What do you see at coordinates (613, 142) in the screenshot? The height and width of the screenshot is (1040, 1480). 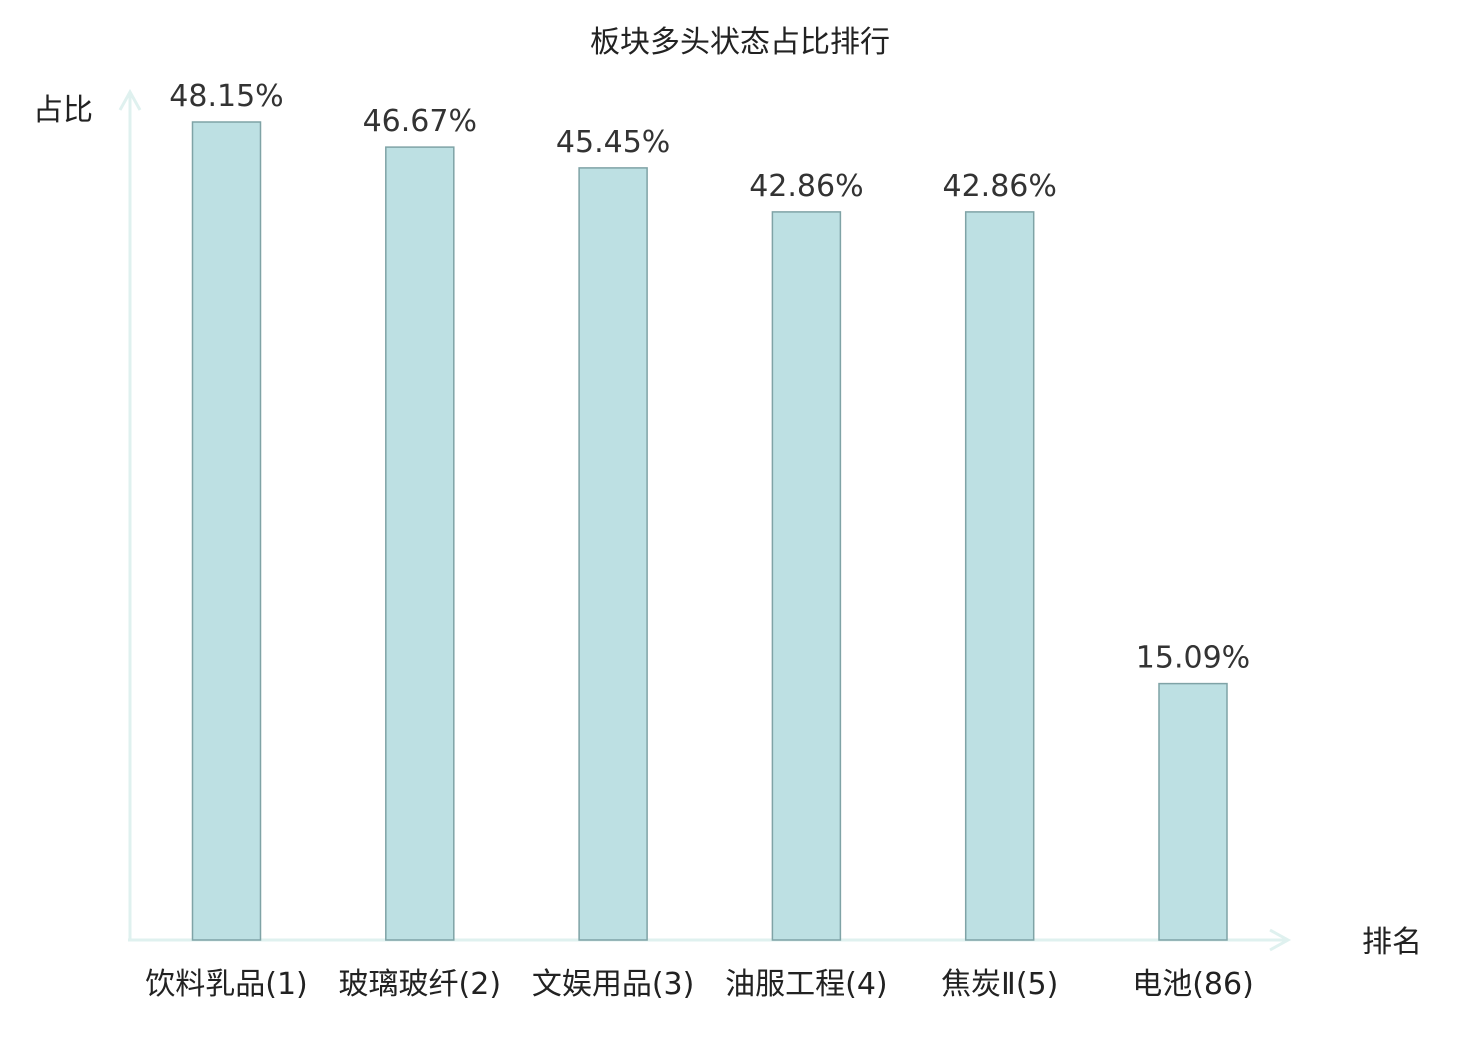 I see `value-label-3: 45.45%` at bounding box center [613, 142].